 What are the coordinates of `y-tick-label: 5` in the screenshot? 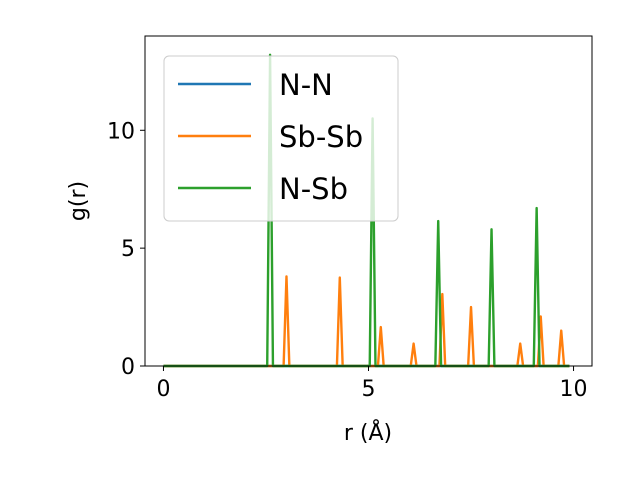 It's located at (128, 249).